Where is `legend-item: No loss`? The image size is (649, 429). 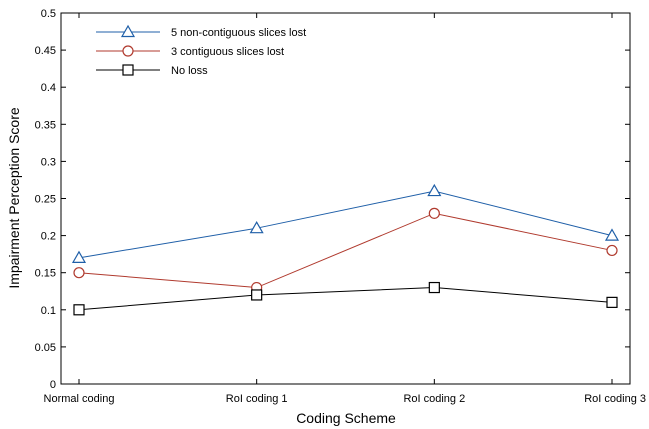 legend-item: No loss is located at coordinates (152, 70).